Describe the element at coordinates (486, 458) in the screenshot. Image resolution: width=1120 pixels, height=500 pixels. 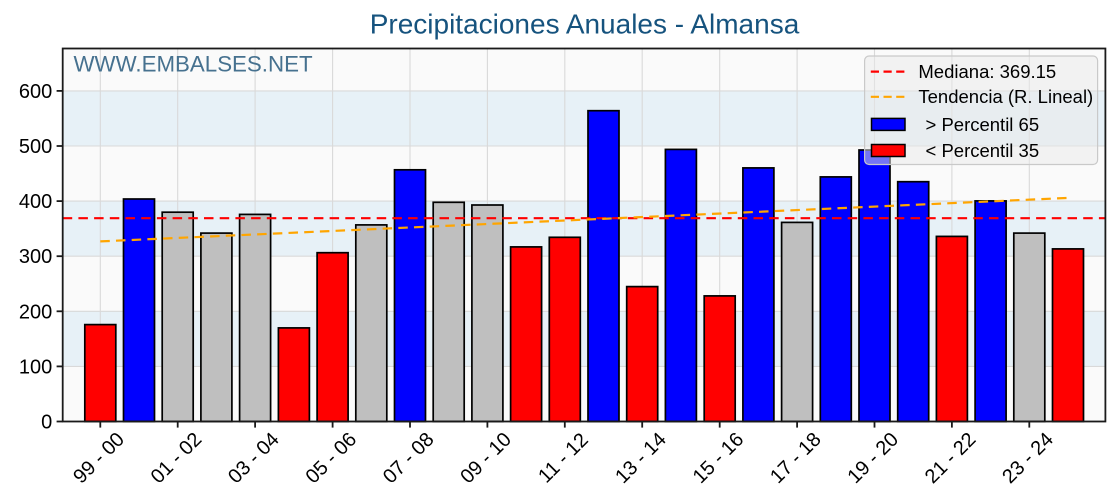
I see `svg-text: 09 - 10` at that location.